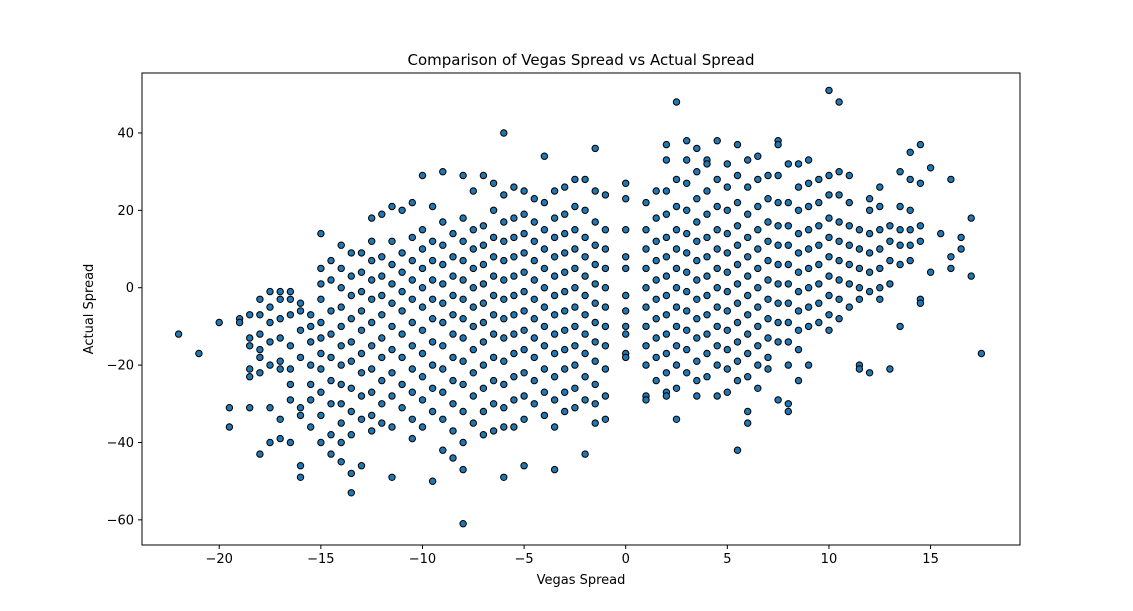 This screenshot has width=1133, height=611. What do you see at coordinates (124, 327) in the screenshot?
I see `y-axis-ticks: −60 −40 −20 0 20 40` at bounding box center [124, 327].